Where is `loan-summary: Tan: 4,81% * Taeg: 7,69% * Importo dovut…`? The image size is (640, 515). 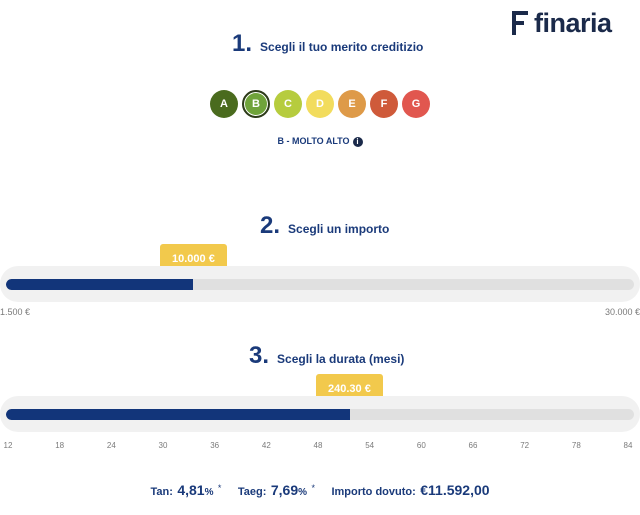 loan-summary: Tan: 4,81% * Taeg: 7,69% * Importo dovut… is located at coordinates (320, 491).